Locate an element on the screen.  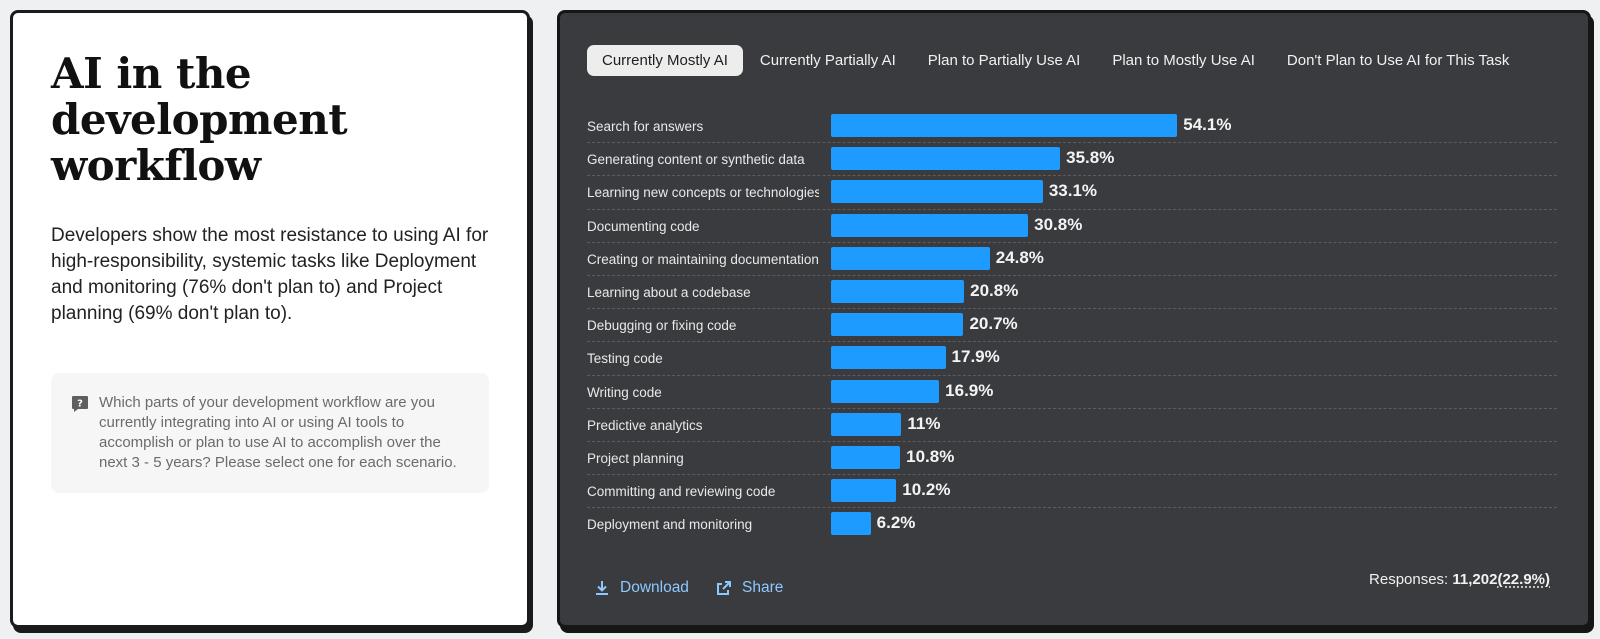
category-label: Committing and reviewing code is located at coordinates (681, 492).